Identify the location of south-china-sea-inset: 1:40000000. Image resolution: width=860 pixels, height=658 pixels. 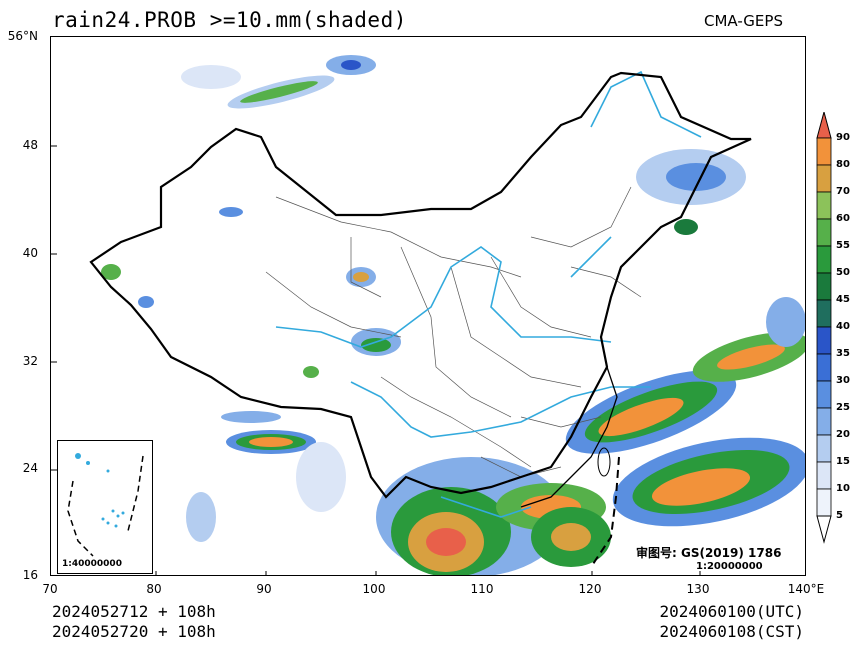
(105, 507).